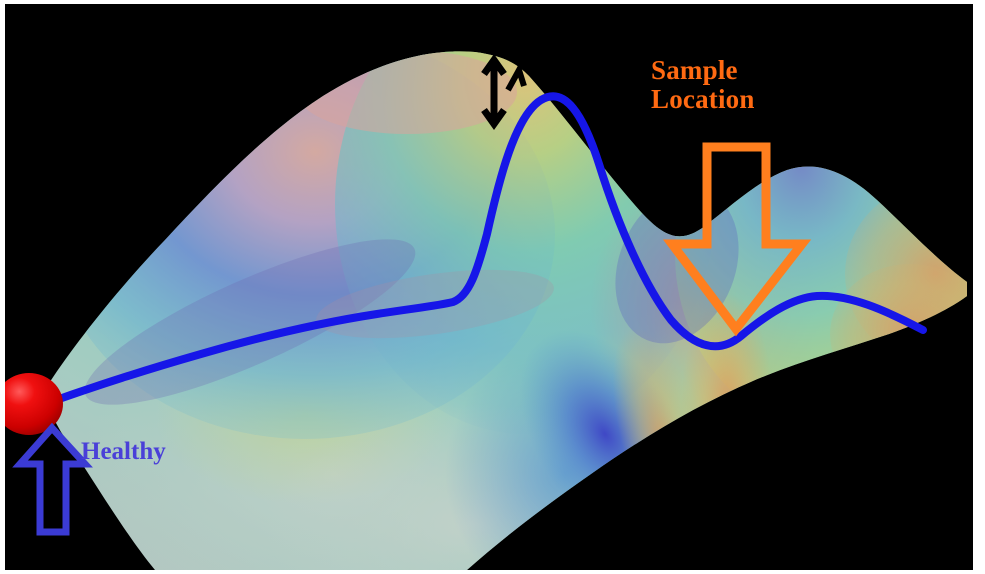  I want to click on sample-location-arrow, so click(737, 239).